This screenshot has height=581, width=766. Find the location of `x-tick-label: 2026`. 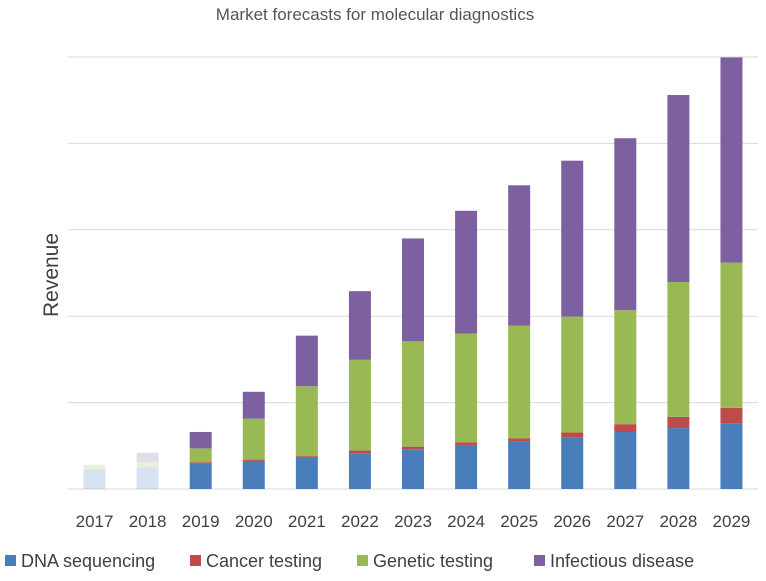

x-tick-label: 2026 is located at coordinates (572, 521).